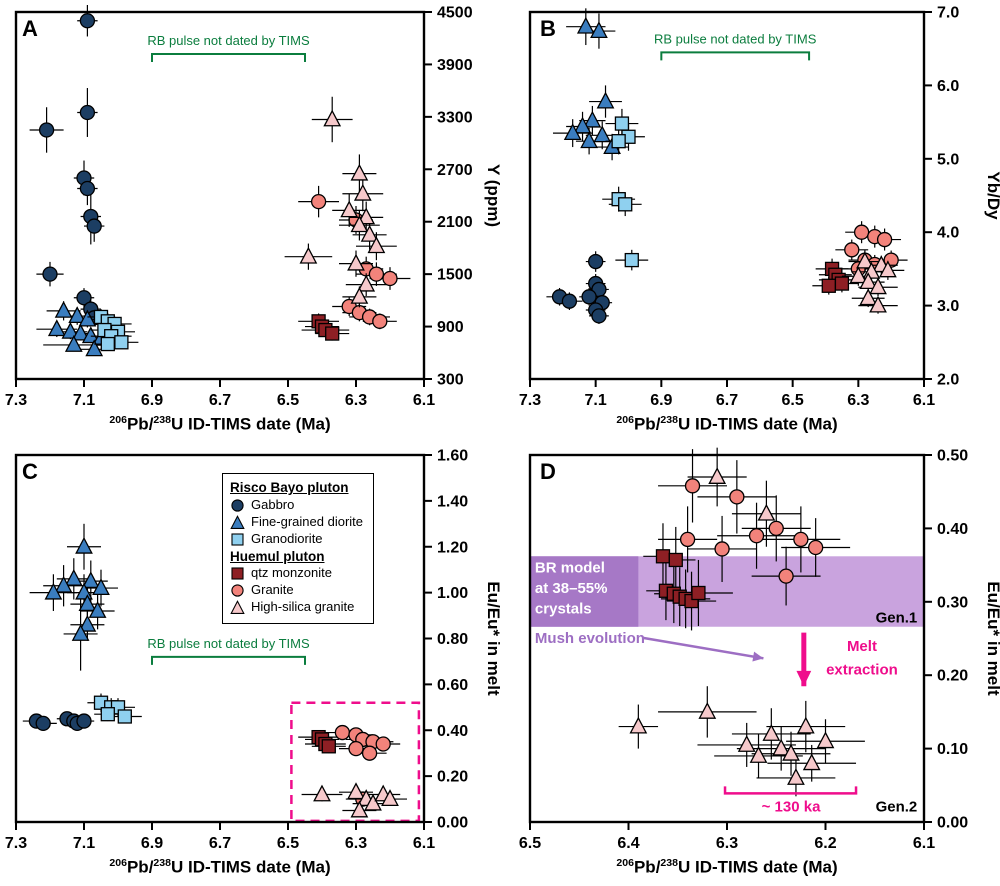  Describe the element at coordinates (455, 117) in the screenshot. I see `svg-text: 3300` at that location.